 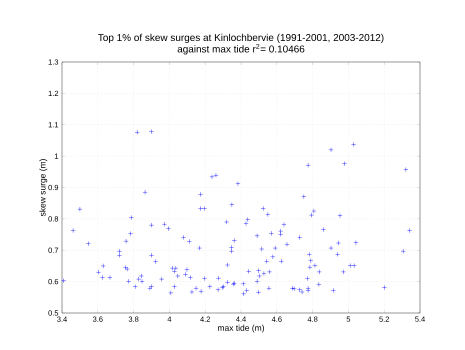 I want to click on chart-title: Top 1% of skew surges at Kinlochbervie (1991-2001, 2003-2012), so click(x=241, y=39).